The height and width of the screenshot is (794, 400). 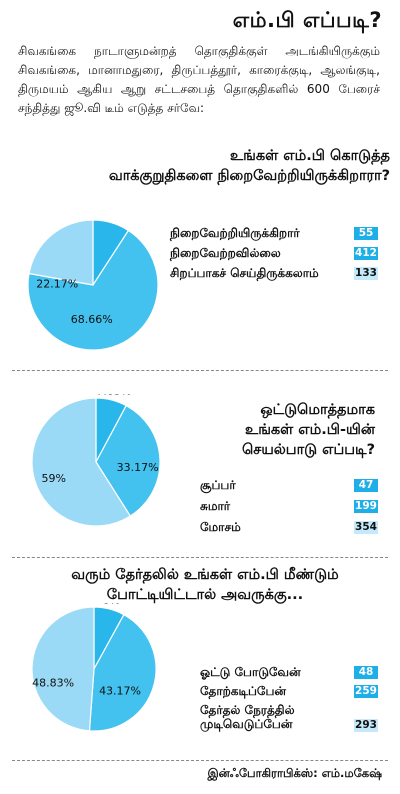 I want to click on slice-percent-label: 22.17%, so click(x=57, y=284).